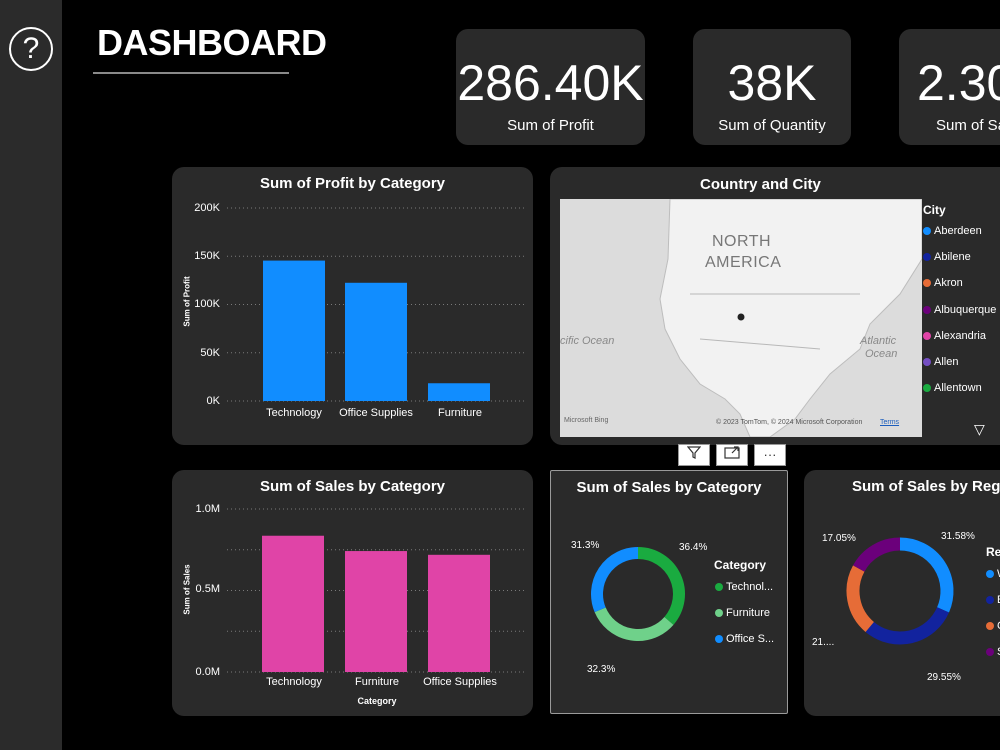 Image resolution: width=1000 pixels, height=750 pixels. I want to click on chart-title: Sum of Sales by Category, so click(669, 487).